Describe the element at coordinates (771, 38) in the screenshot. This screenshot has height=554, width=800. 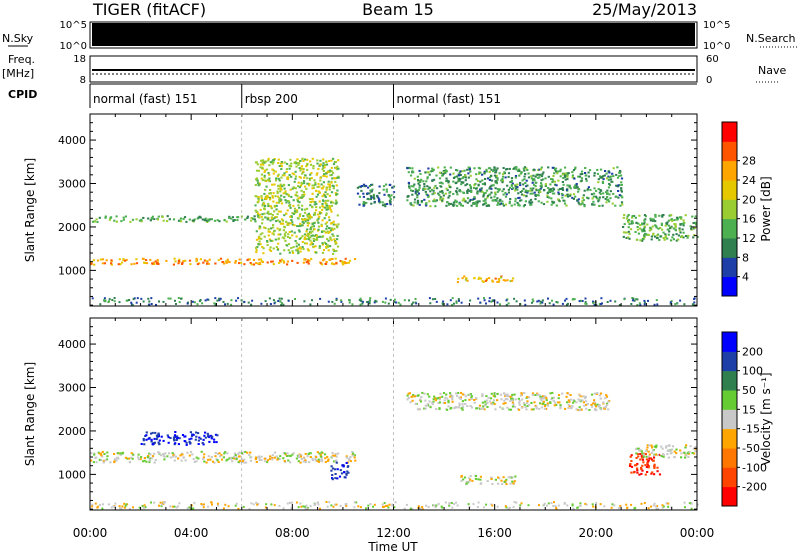
I see `nsearch-label: N.Search` at that location.